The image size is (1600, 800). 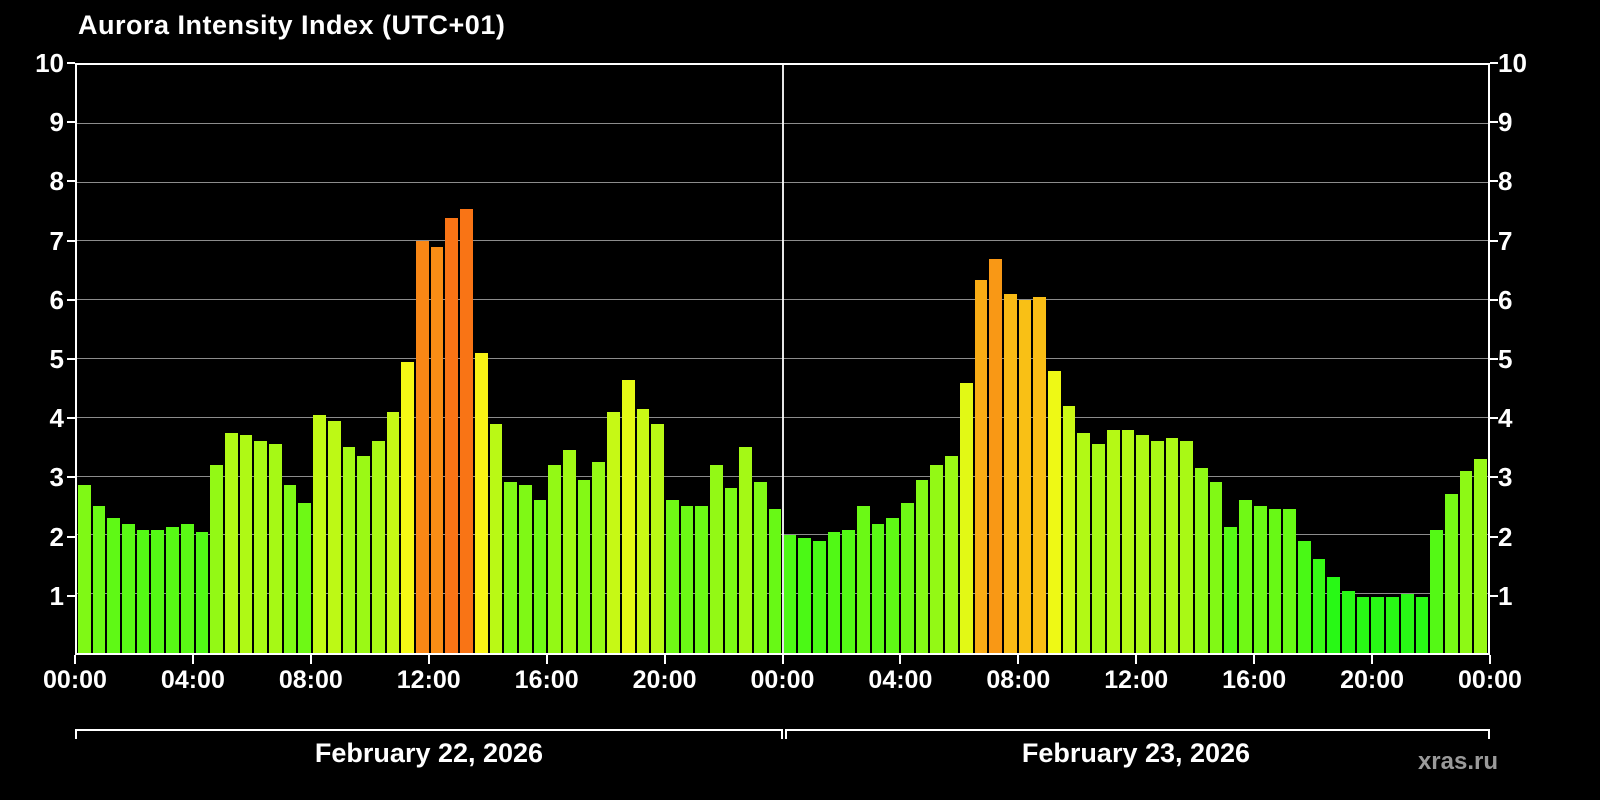 What do you see at coordinates (1505, 359) in the screenshot?
I see `y-tick-label-right: 5` at bounding box center [1505, 359].